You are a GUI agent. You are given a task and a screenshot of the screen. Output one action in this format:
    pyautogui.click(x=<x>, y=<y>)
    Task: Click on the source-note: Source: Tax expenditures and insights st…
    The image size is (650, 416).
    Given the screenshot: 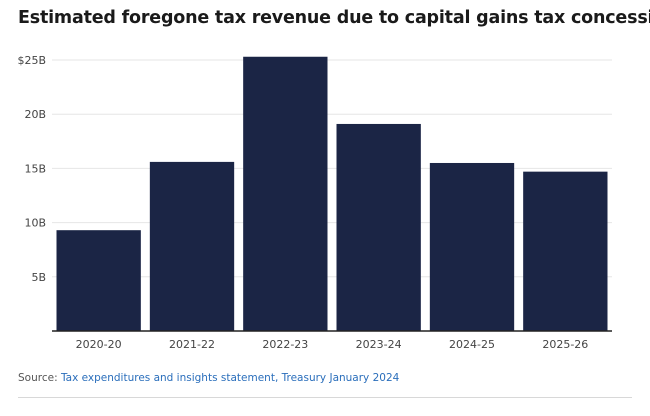 What is the action you would take?
    pyautogui.click(x=208, y=378)
    